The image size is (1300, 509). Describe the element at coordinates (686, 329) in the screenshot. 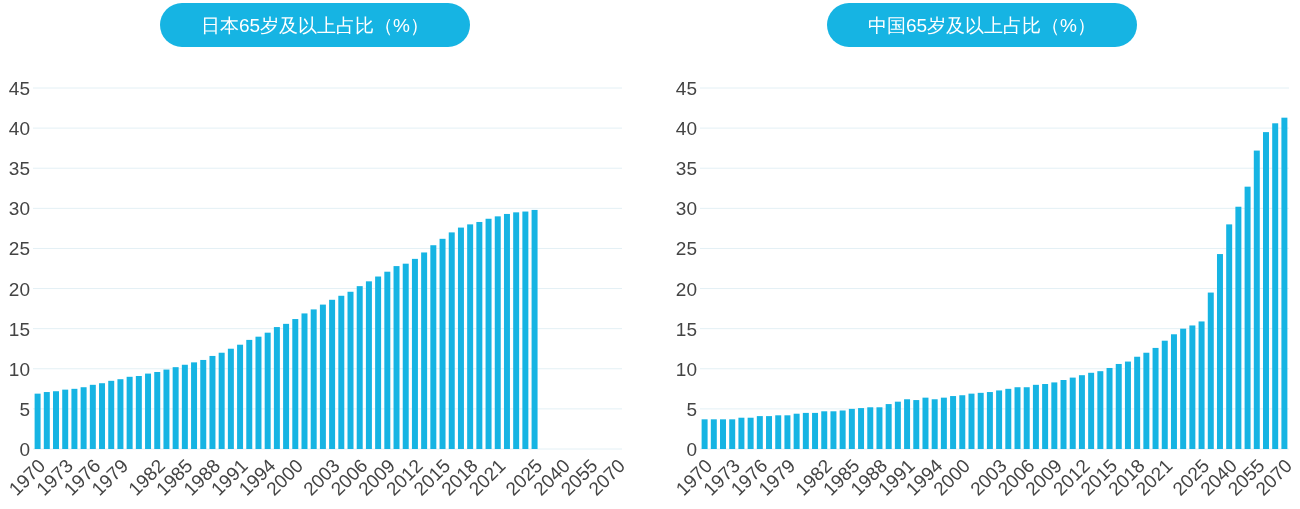

I see `y-tick-label: 15` at that location.